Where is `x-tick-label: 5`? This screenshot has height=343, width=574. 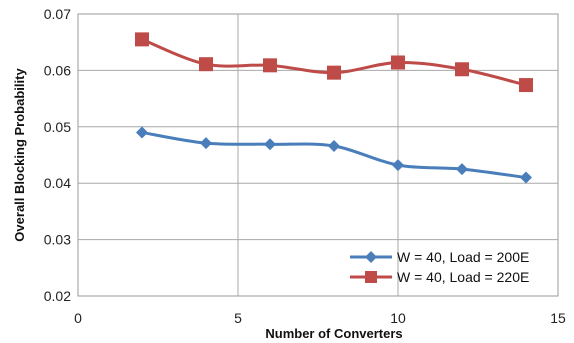
x-tick-label: 5 is located at coordinates (238, 318).